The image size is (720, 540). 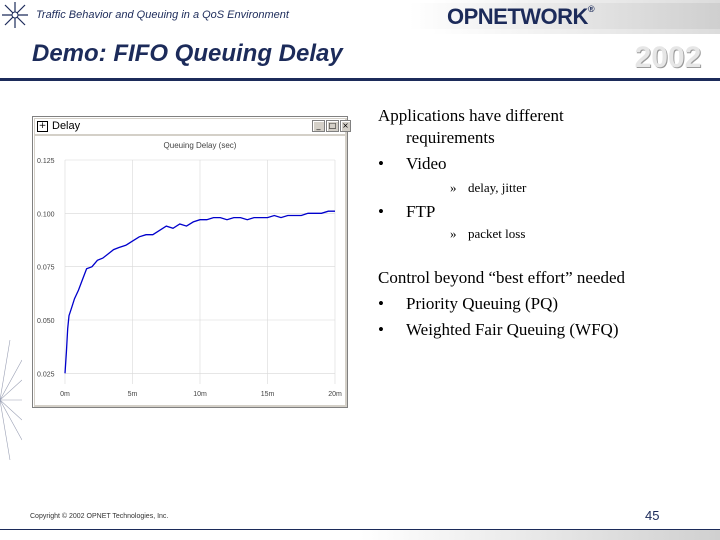 I want to click on chart-title: Queuing Delay (sec), so click(x=200, y=145).